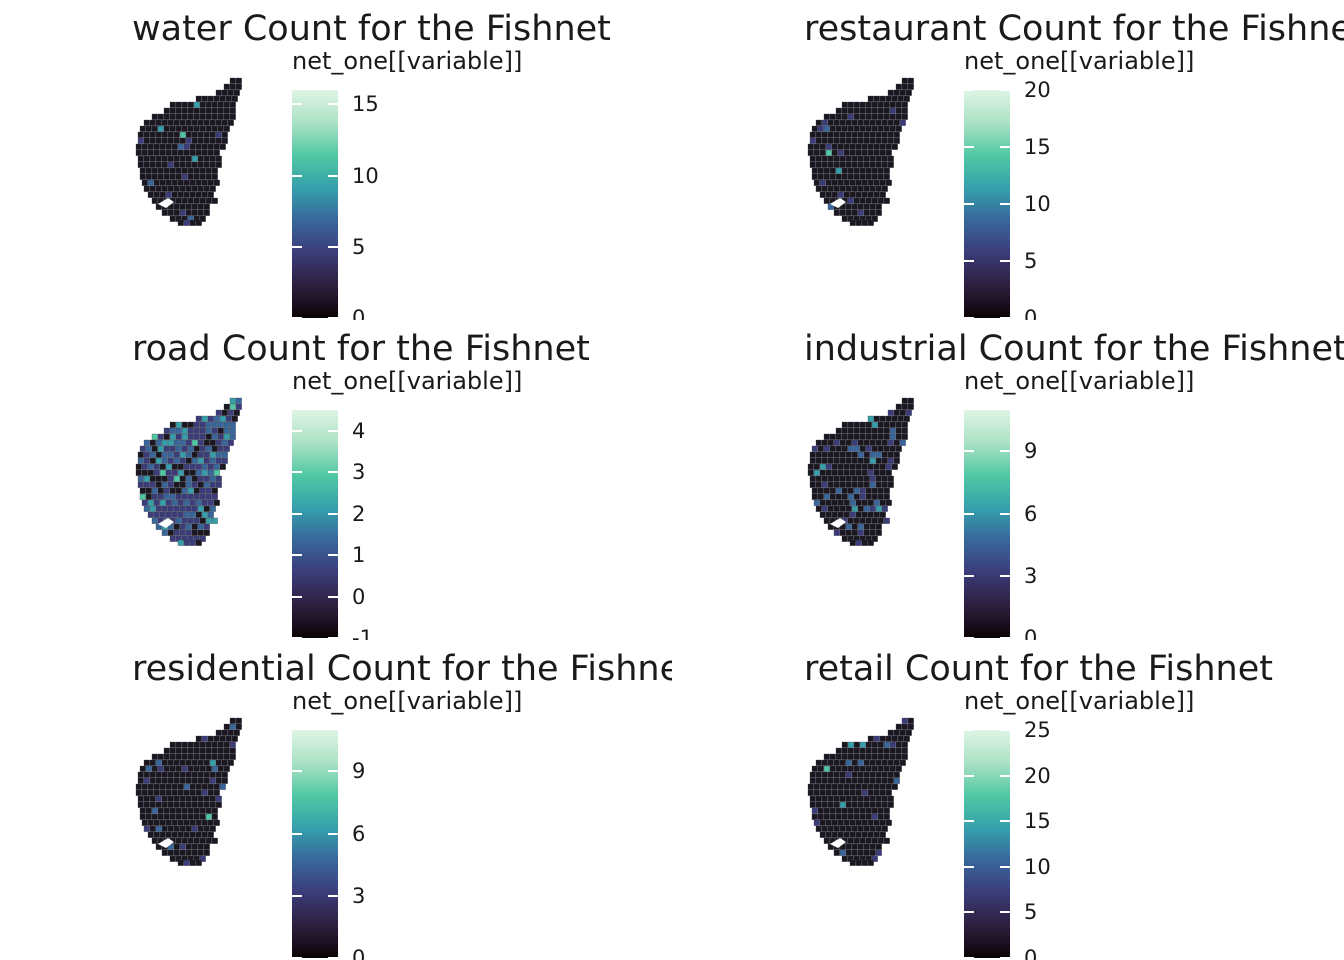  What do you see at coordinates (1031, 451) in the screenshot?
I see `tick-label: 9` at bounding box center [1031, 451].